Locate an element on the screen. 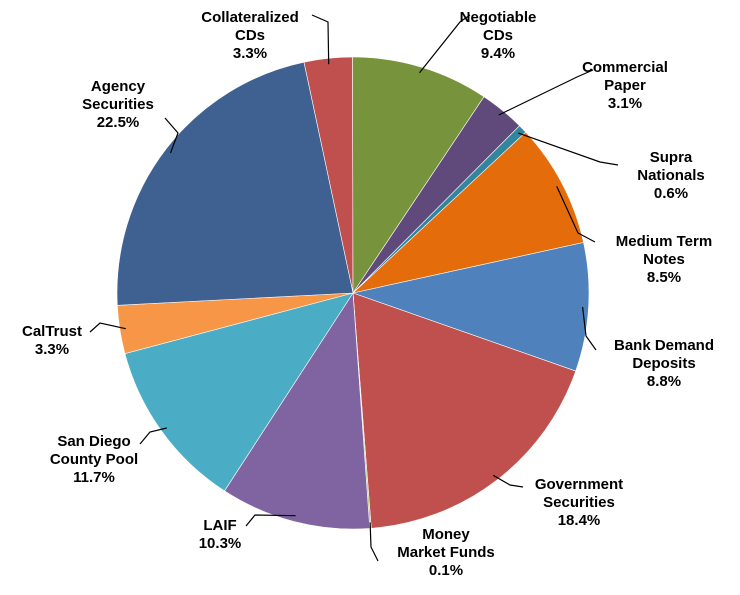  slice-percent: 0.6% is located at coordinates (671, 193).